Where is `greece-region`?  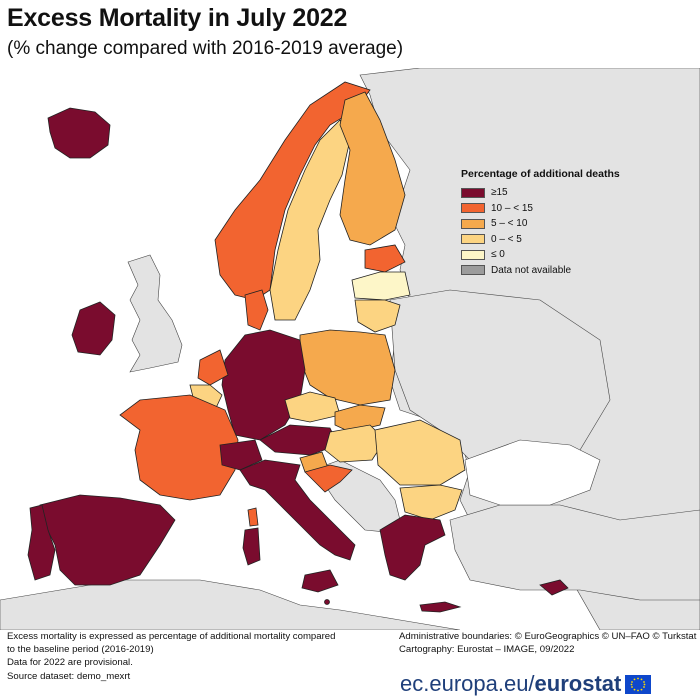 greece-region is located at coordinates (412, 547).